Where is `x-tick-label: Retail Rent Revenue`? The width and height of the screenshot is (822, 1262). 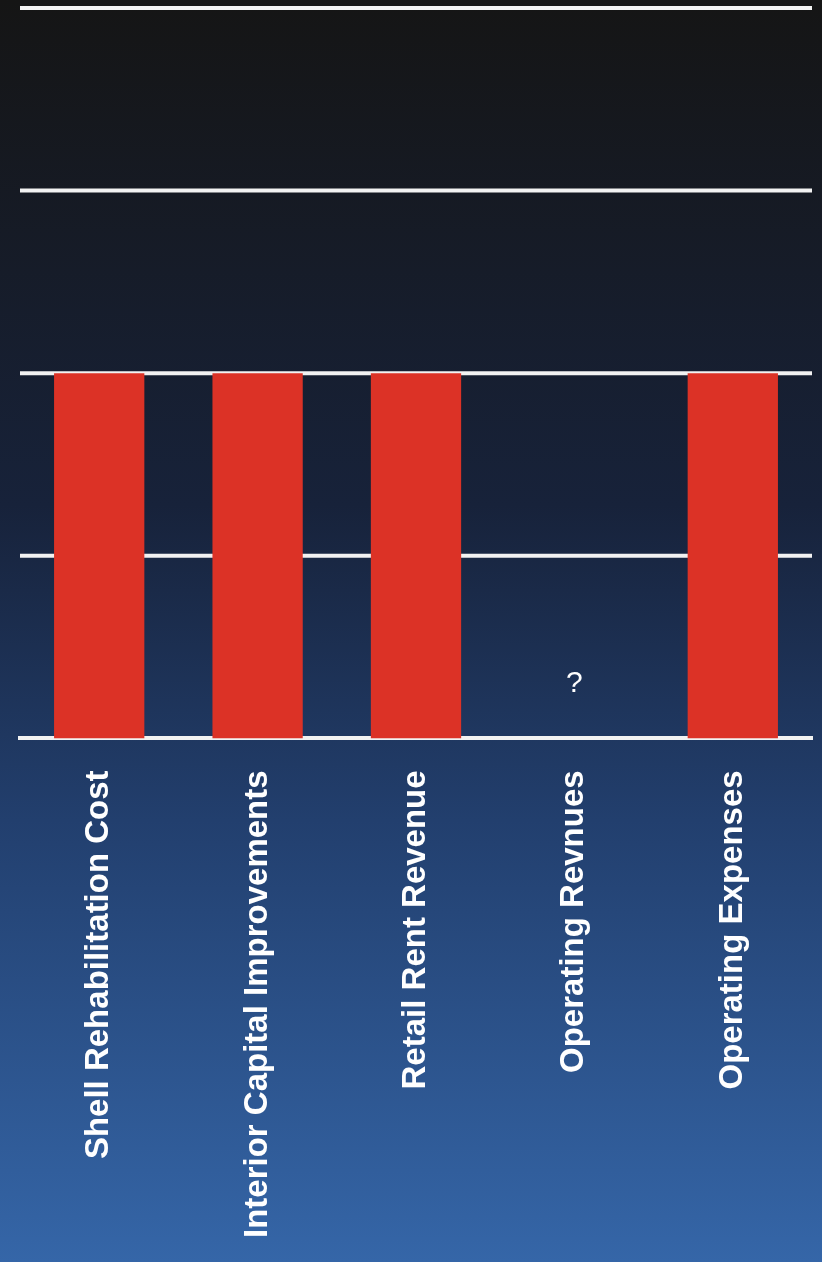
x-tick-label: Retail Rent Revenue is located at coordinates (414, 930).